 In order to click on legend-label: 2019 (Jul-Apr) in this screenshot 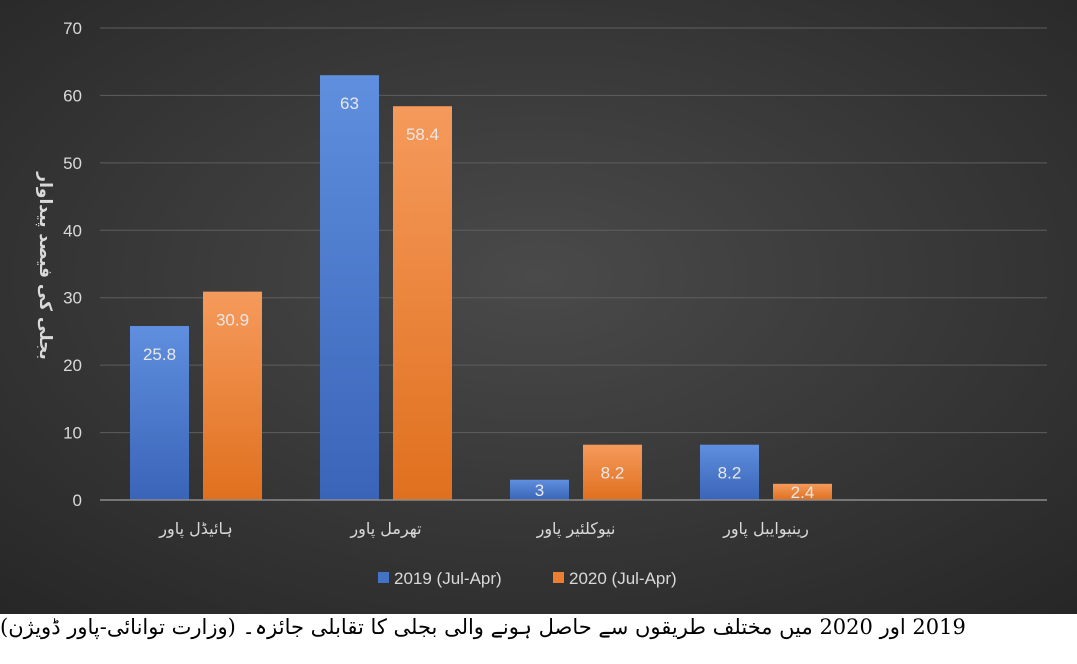, I will do `click(448, 578)`.